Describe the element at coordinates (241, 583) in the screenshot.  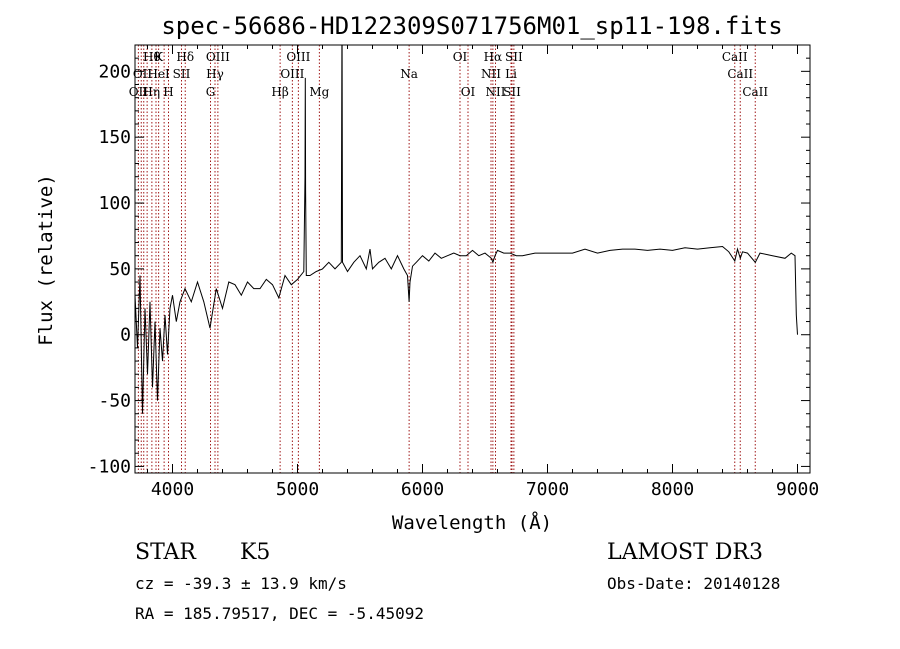
I see `radial-velocity: cz = -39.3 ± 13.9 km/s` at that location.